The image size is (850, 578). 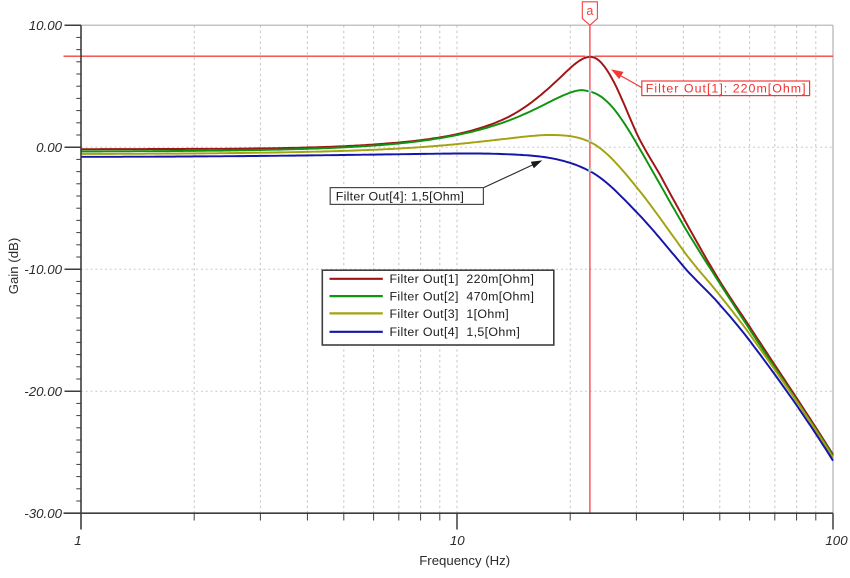 What do you see at coordinates (455, 332) in the screenshot?
I see `svg-text: Filter Out[4] 1,5[Ohm]` at bounding box center [455, 332].